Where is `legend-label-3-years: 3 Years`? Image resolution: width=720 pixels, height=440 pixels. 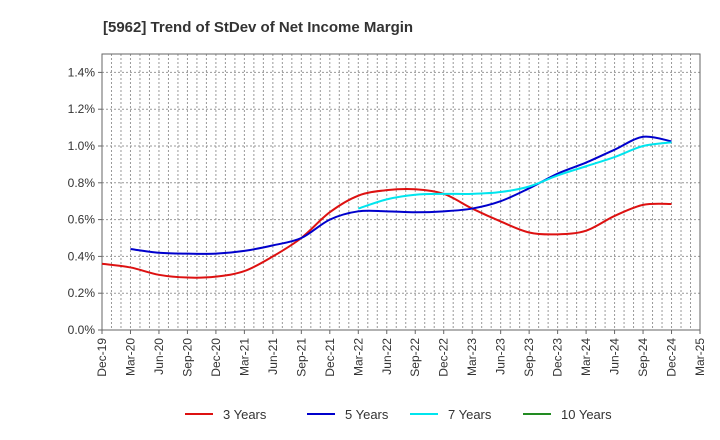
legend-label-3-years: 3 Years is located at coordinates (245, 414).